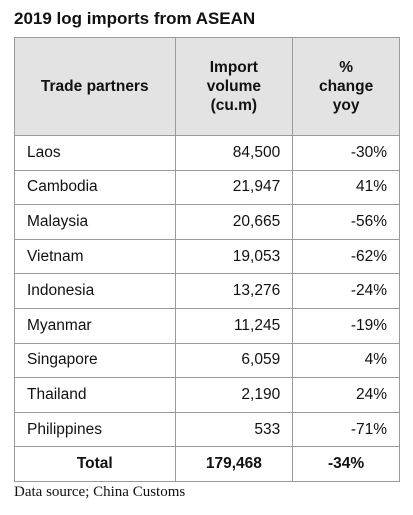 The image size is (413, 515). What do you see at coordinates (346, 325) in the screenshot?
I see `table-cell: -19%` at bounding box center [346, 325].